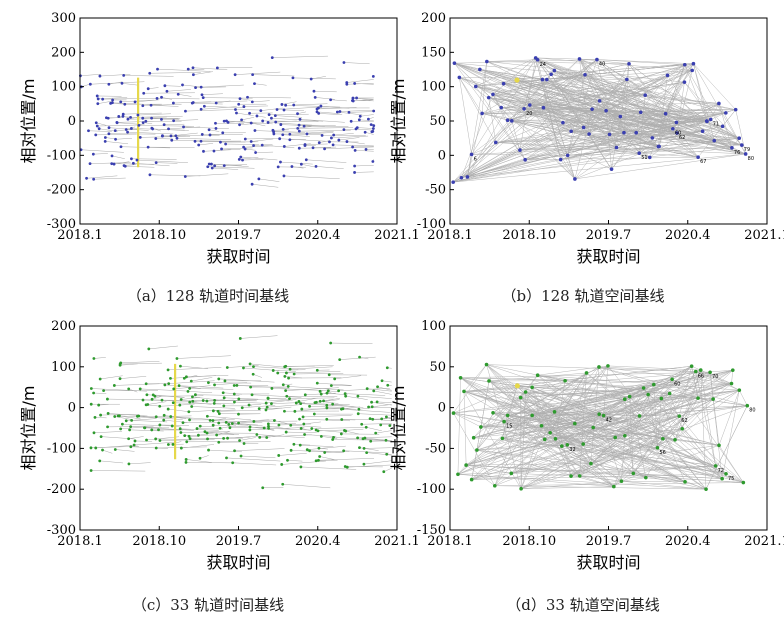 The width and height of the screenshot is (784, 626). Describe the element at coordinates (529, 235) in the screenshot. I see `x-tick-label: 2018.10` at that location.